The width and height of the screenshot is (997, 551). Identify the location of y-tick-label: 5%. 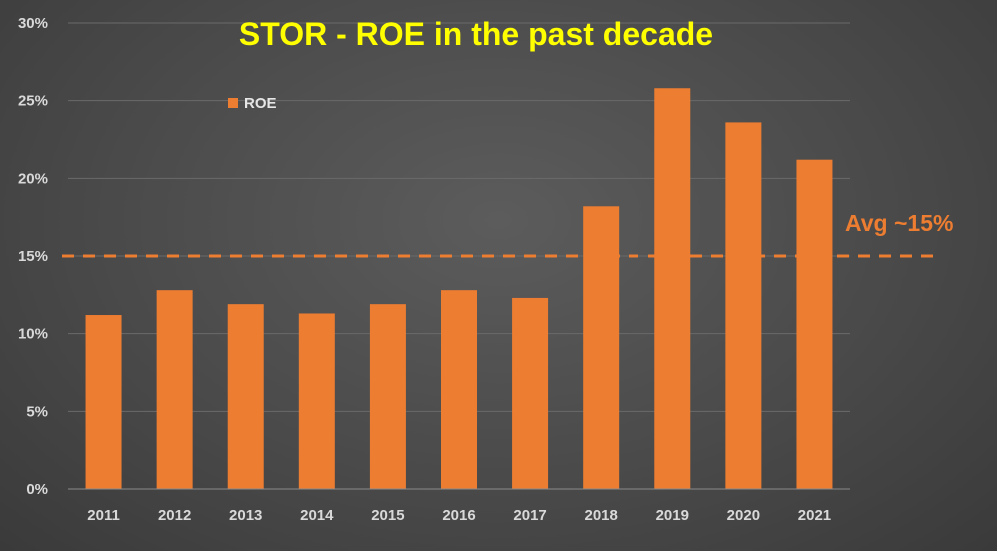
(37, 411).